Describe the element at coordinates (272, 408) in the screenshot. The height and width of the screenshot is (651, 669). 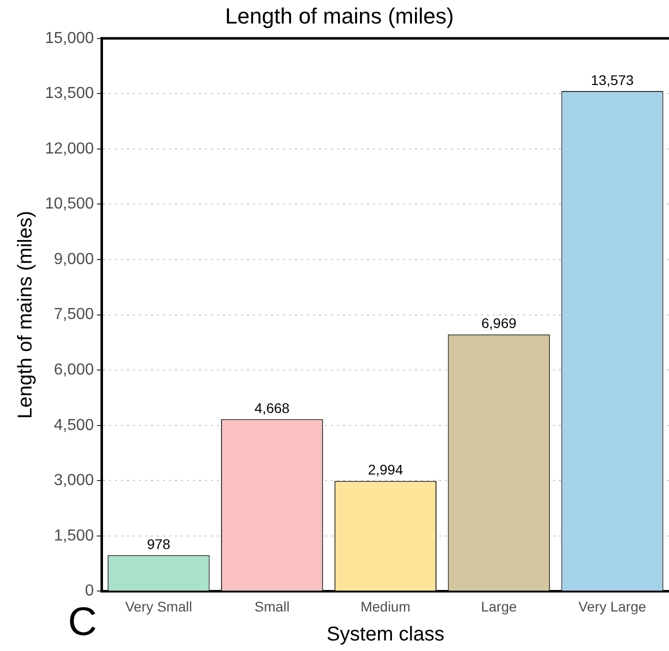
I see `data-label: 4,668` at that location.